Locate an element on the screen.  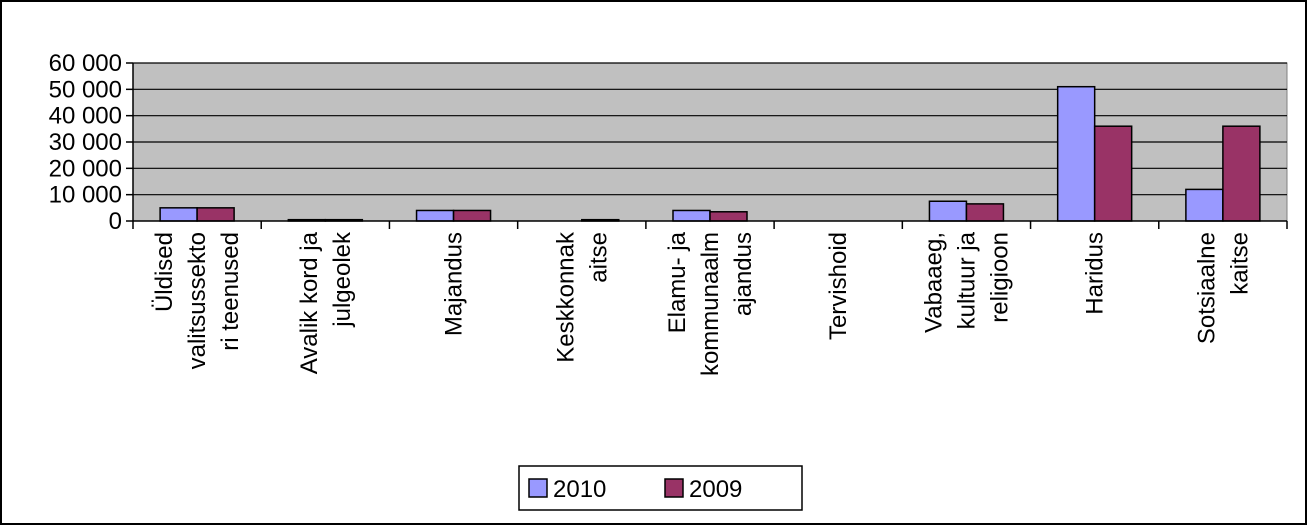
x-tick-label-line: valitsussekto is located at coordinates (197, 300).